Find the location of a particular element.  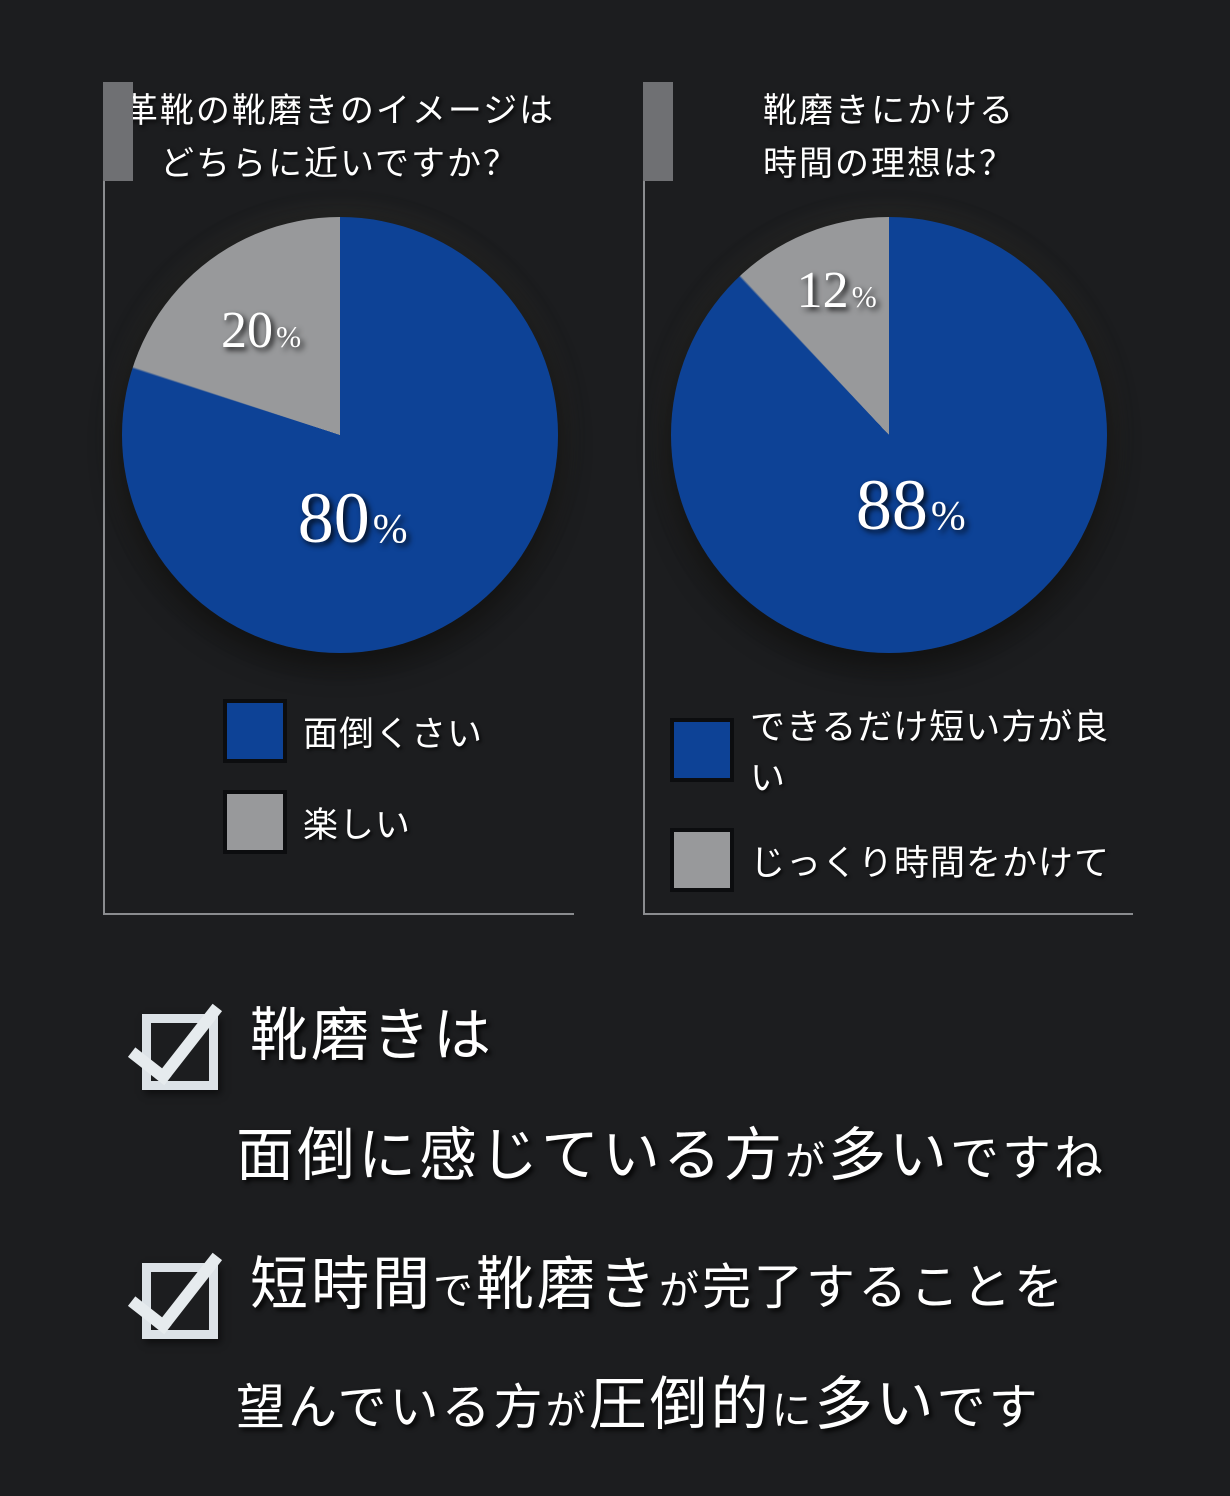

panel-title-line: どちらに近いですか？ is located at coordinates (339, 164).